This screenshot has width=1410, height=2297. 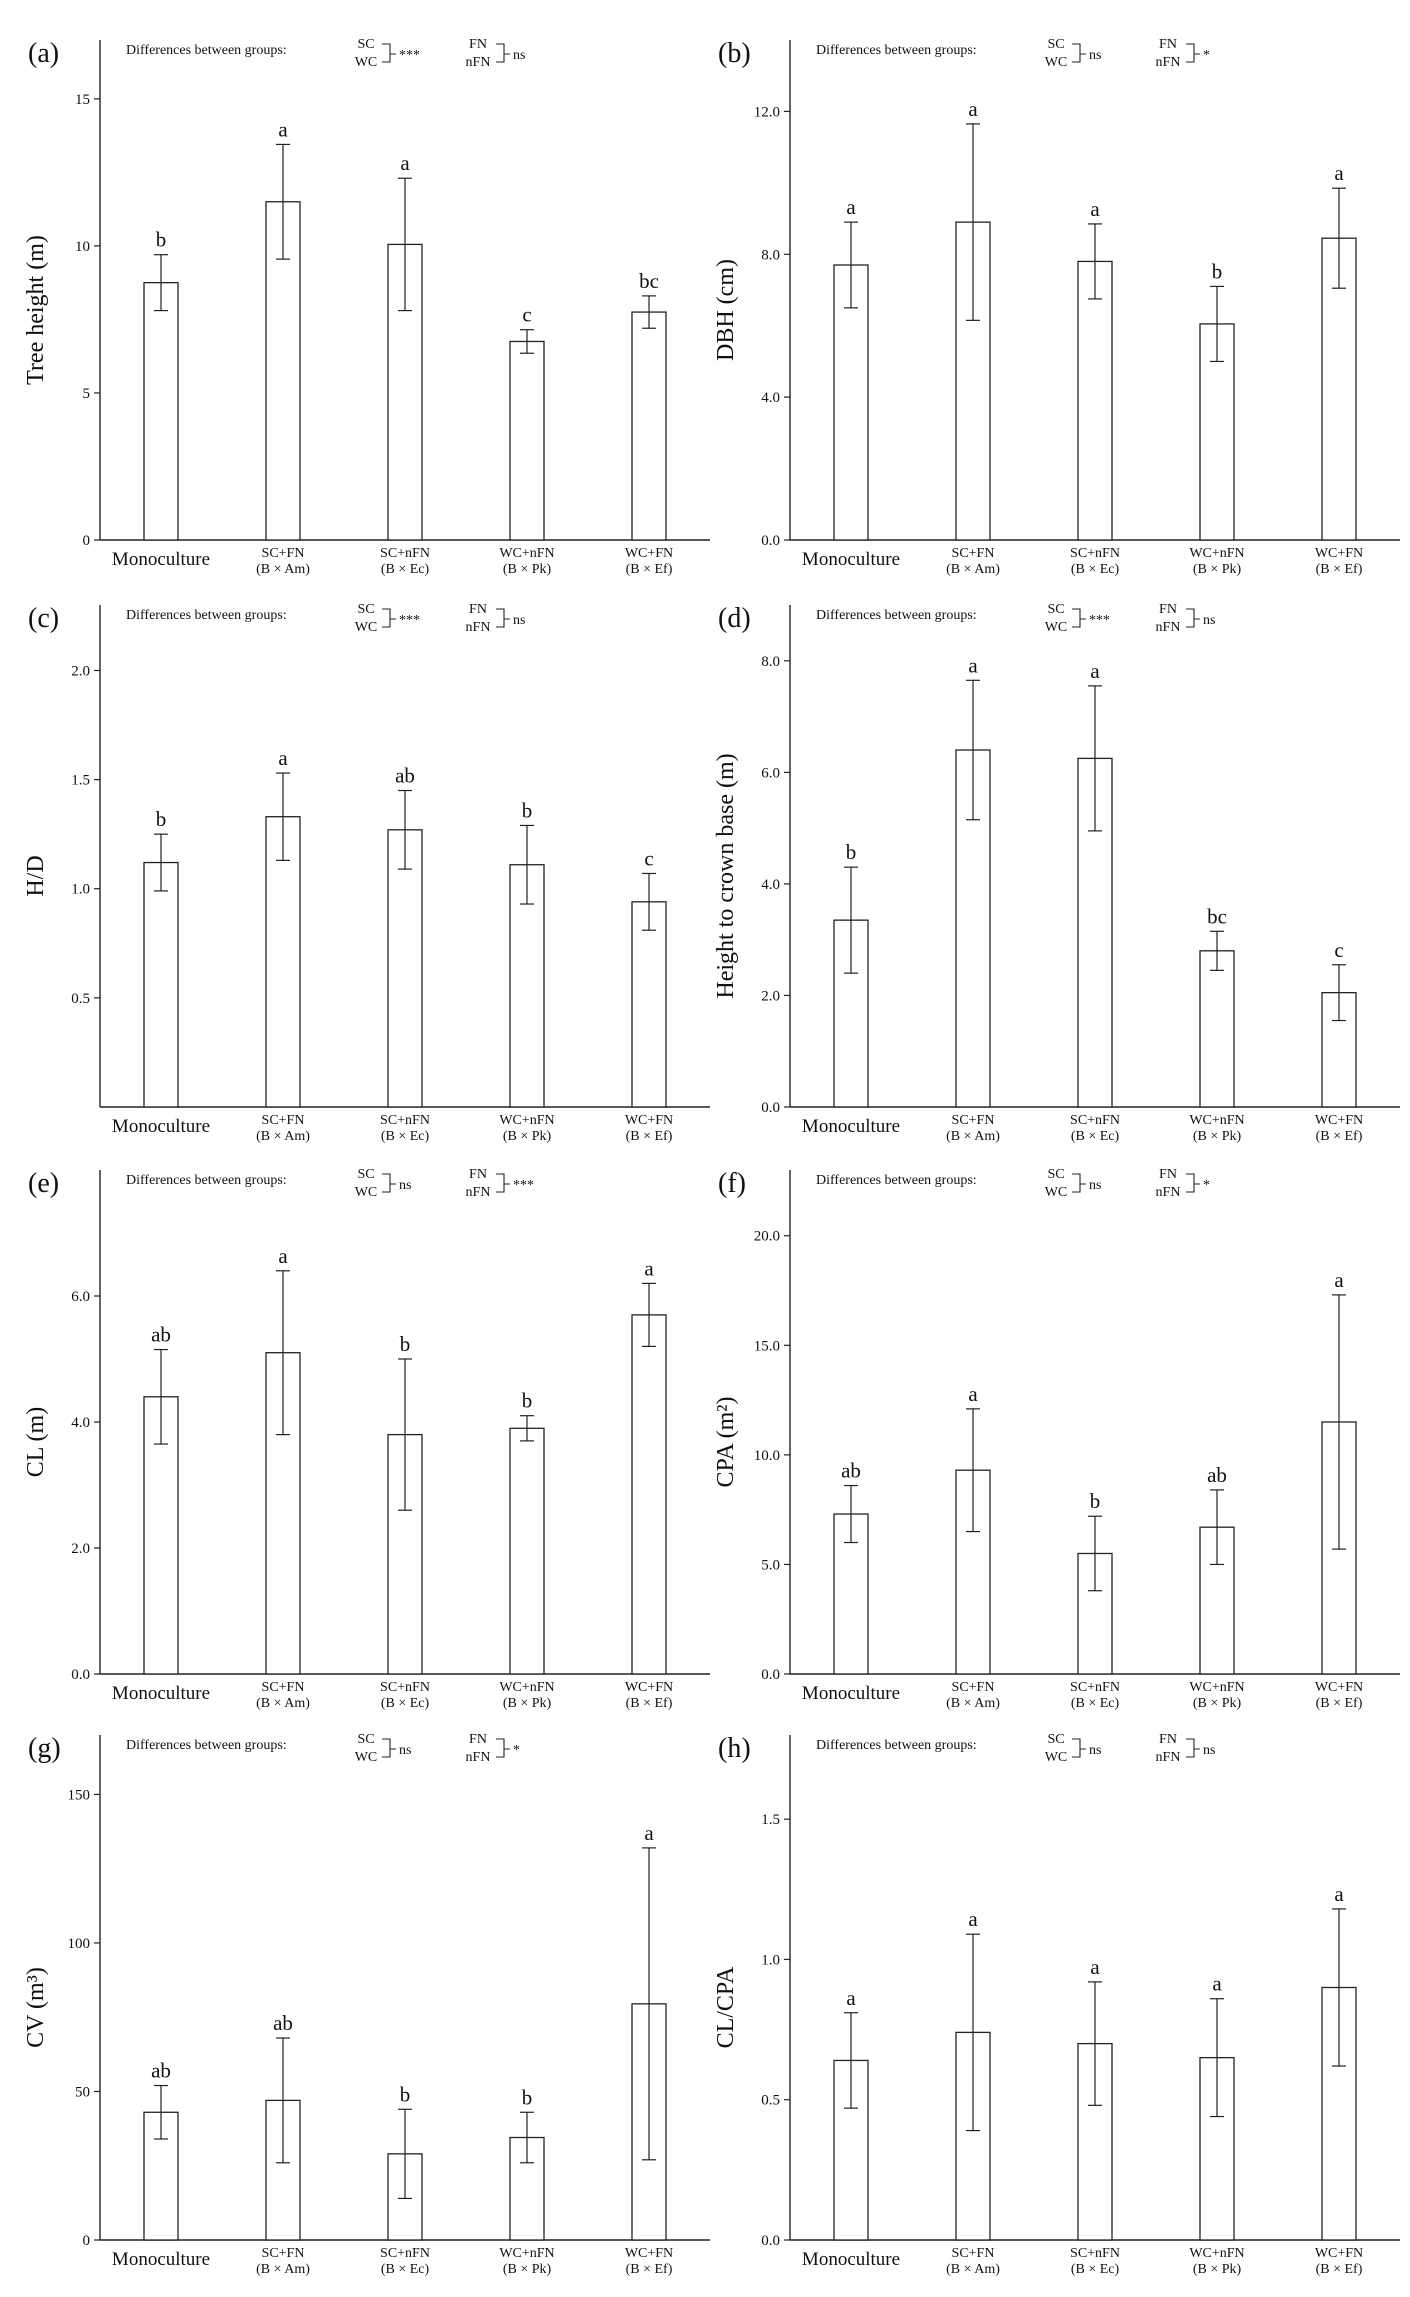 I want to click on panel-label: (a), so click(x=43, y=53).